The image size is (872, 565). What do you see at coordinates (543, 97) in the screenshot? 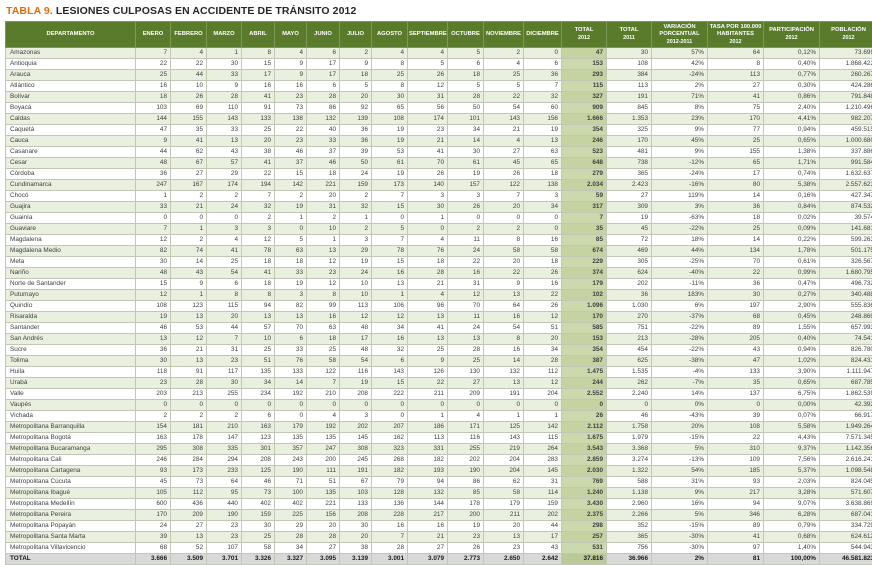
I see `value-cell: 32` at bounding box center [543, 97].